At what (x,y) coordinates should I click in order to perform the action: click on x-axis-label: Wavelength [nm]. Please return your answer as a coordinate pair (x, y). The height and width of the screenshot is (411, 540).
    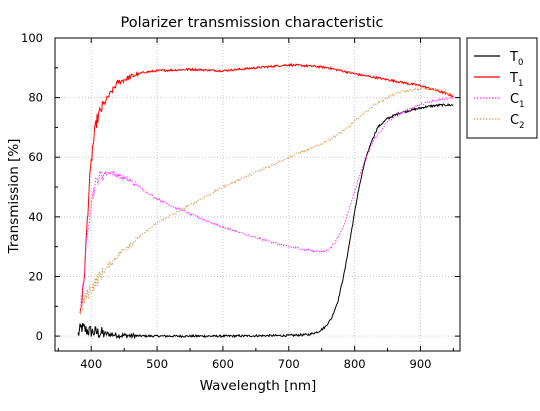
    Looking at the image, I should click on (258, 386).